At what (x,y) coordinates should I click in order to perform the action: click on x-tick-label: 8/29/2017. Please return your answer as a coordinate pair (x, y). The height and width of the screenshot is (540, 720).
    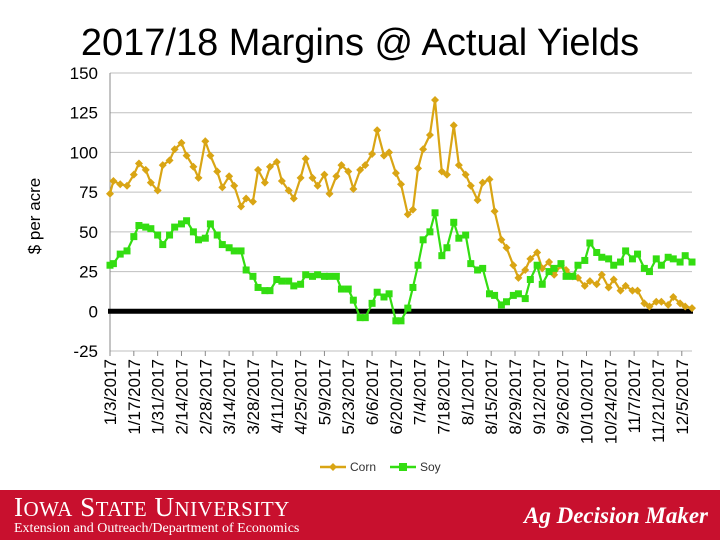
    Looking at the image, I should click on (515, 397).